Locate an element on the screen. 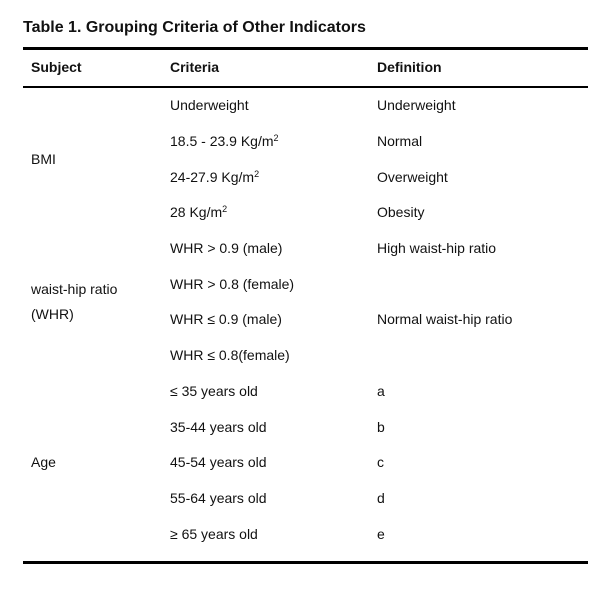  criteria-cell: WHR > 0.8 (female) is located at coordinates (232, 284).